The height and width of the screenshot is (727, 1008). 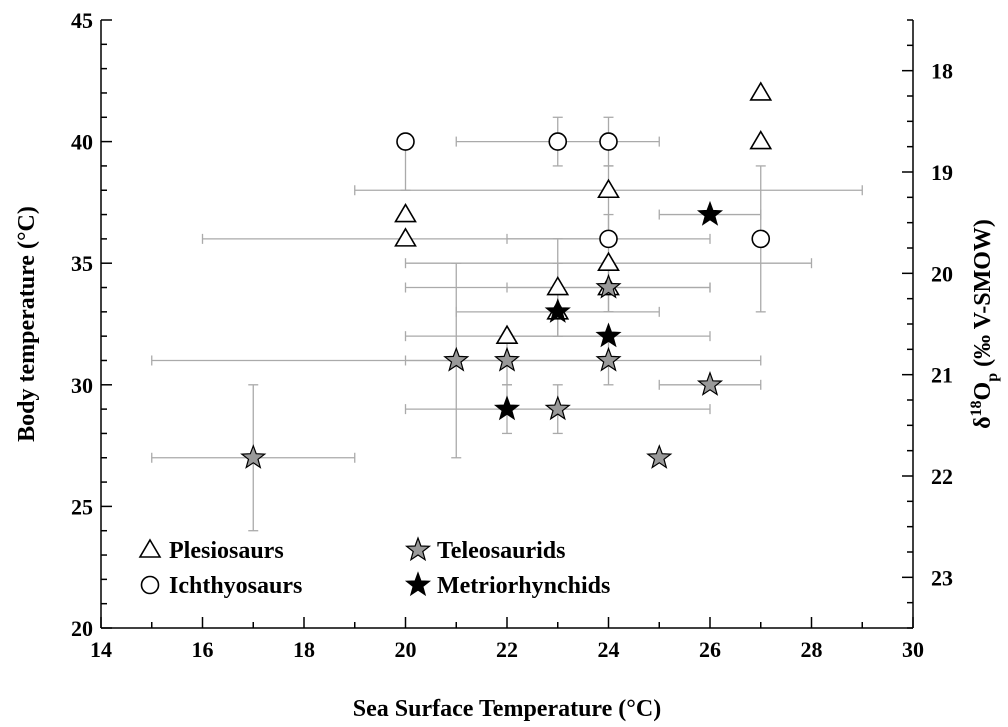 I want to click on x-tick-label: 16, so click(x=203, y=649).